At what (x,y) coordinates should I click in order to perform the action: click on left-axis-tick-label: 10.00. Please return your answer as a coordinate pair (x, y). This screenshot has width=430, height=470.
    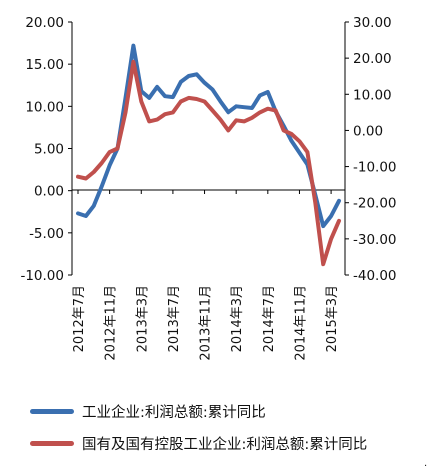
    Looking at the image, I should click on (44, 107).